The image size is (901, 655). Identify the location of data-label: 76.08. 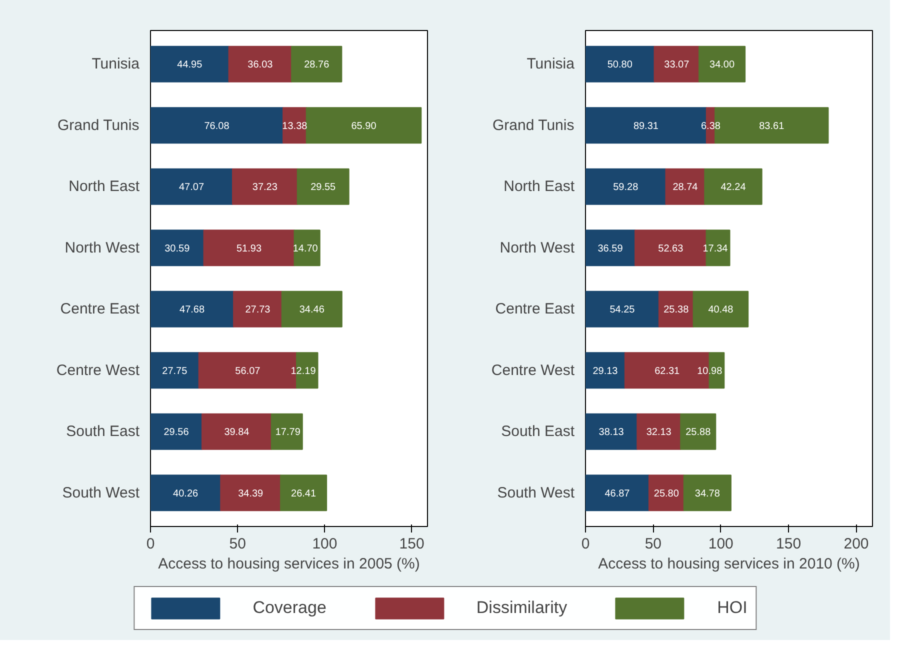
(217, 126).